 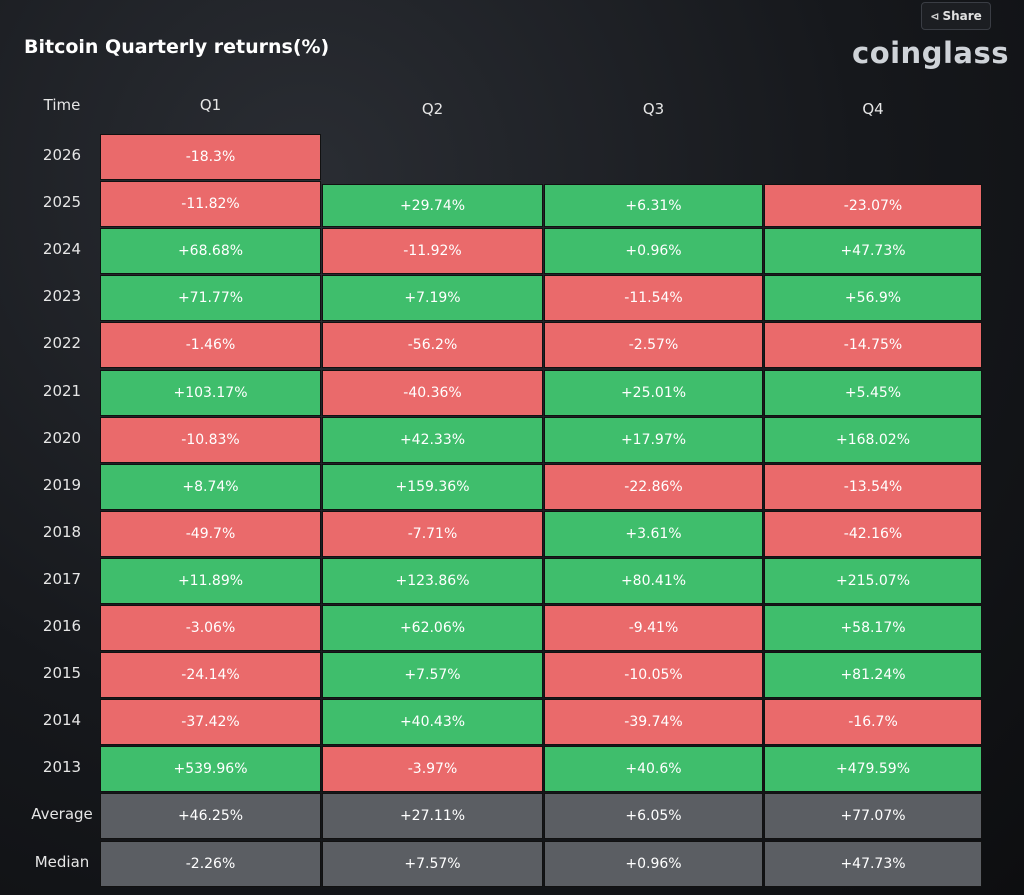 I want to click on year-label-2024: 2024, so click(x=62, y=249).